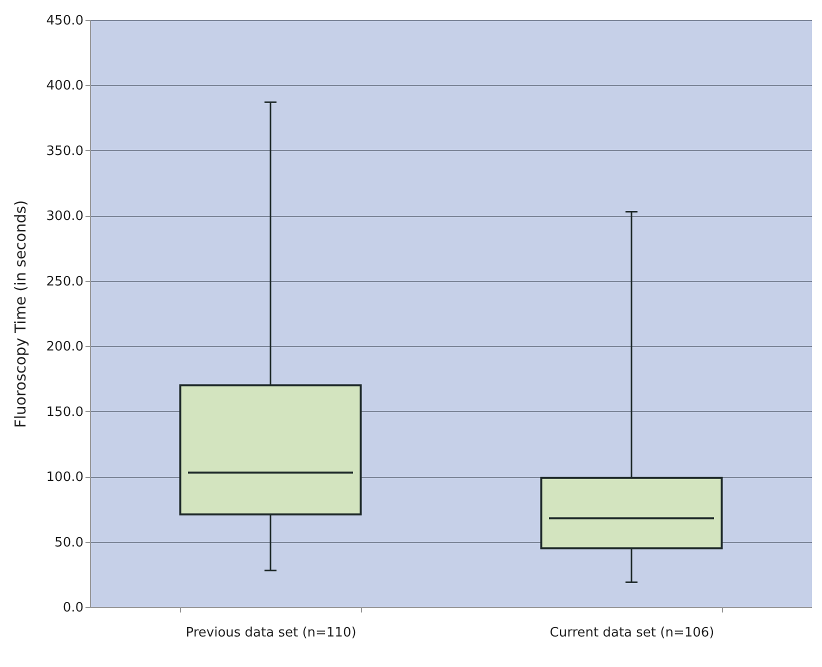  What do you see at coordinates (69, 542) in the screenshot?
I see `y-tick-label: 50.0` at bounding box center [69, 542].